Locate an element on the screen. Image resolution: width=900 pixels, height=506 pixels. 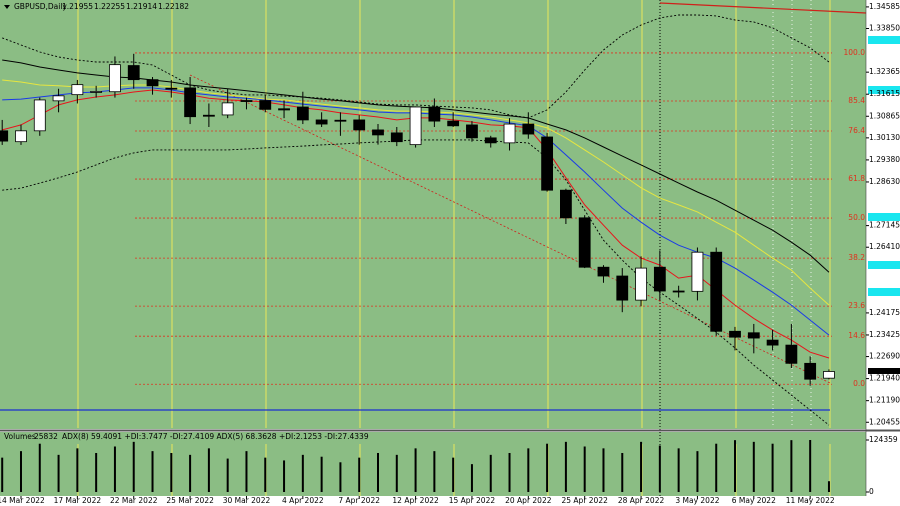
volume-tick-label: 0 is located at coordinates (871, 491).